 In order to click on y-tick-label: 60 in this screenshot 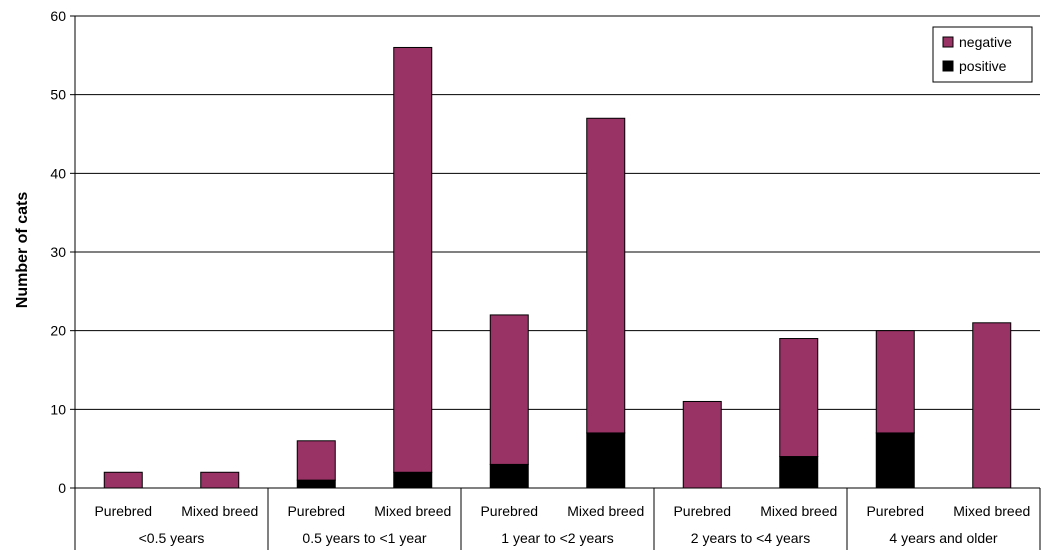, I will do `click(58, 16)`.